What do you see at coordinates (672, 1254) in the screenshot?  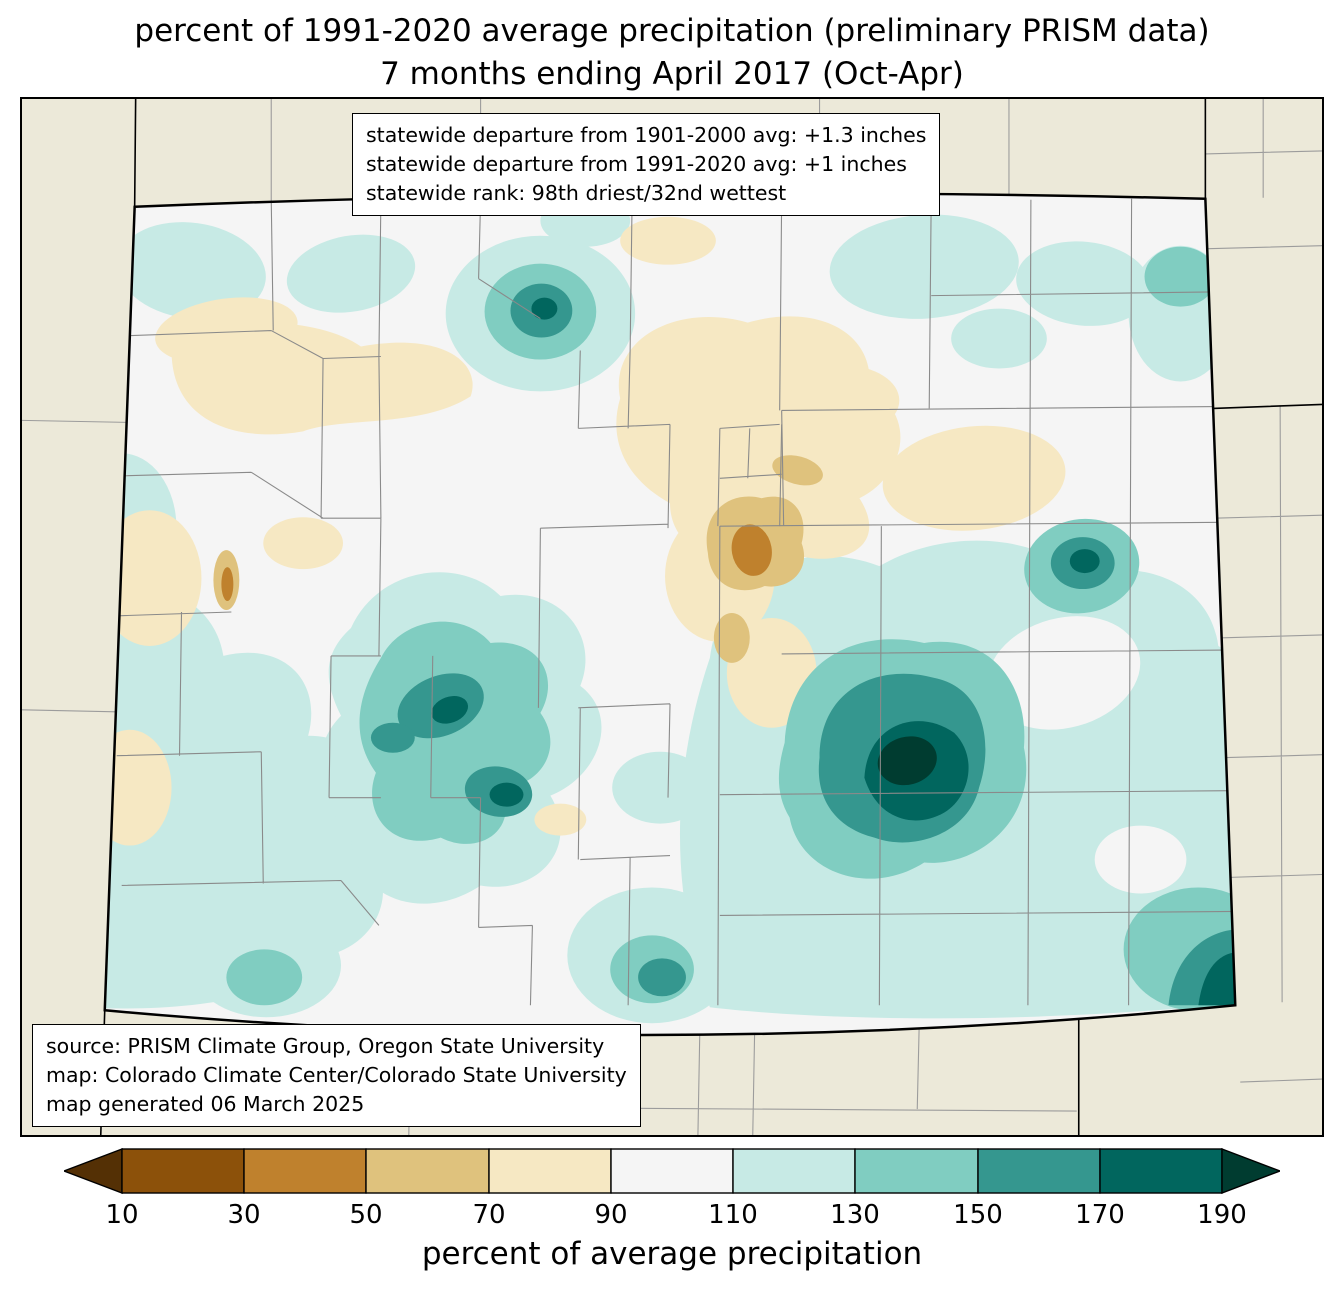 I see `colorbar-label: percent of average precipitation` at bounding box center [672, 1254].